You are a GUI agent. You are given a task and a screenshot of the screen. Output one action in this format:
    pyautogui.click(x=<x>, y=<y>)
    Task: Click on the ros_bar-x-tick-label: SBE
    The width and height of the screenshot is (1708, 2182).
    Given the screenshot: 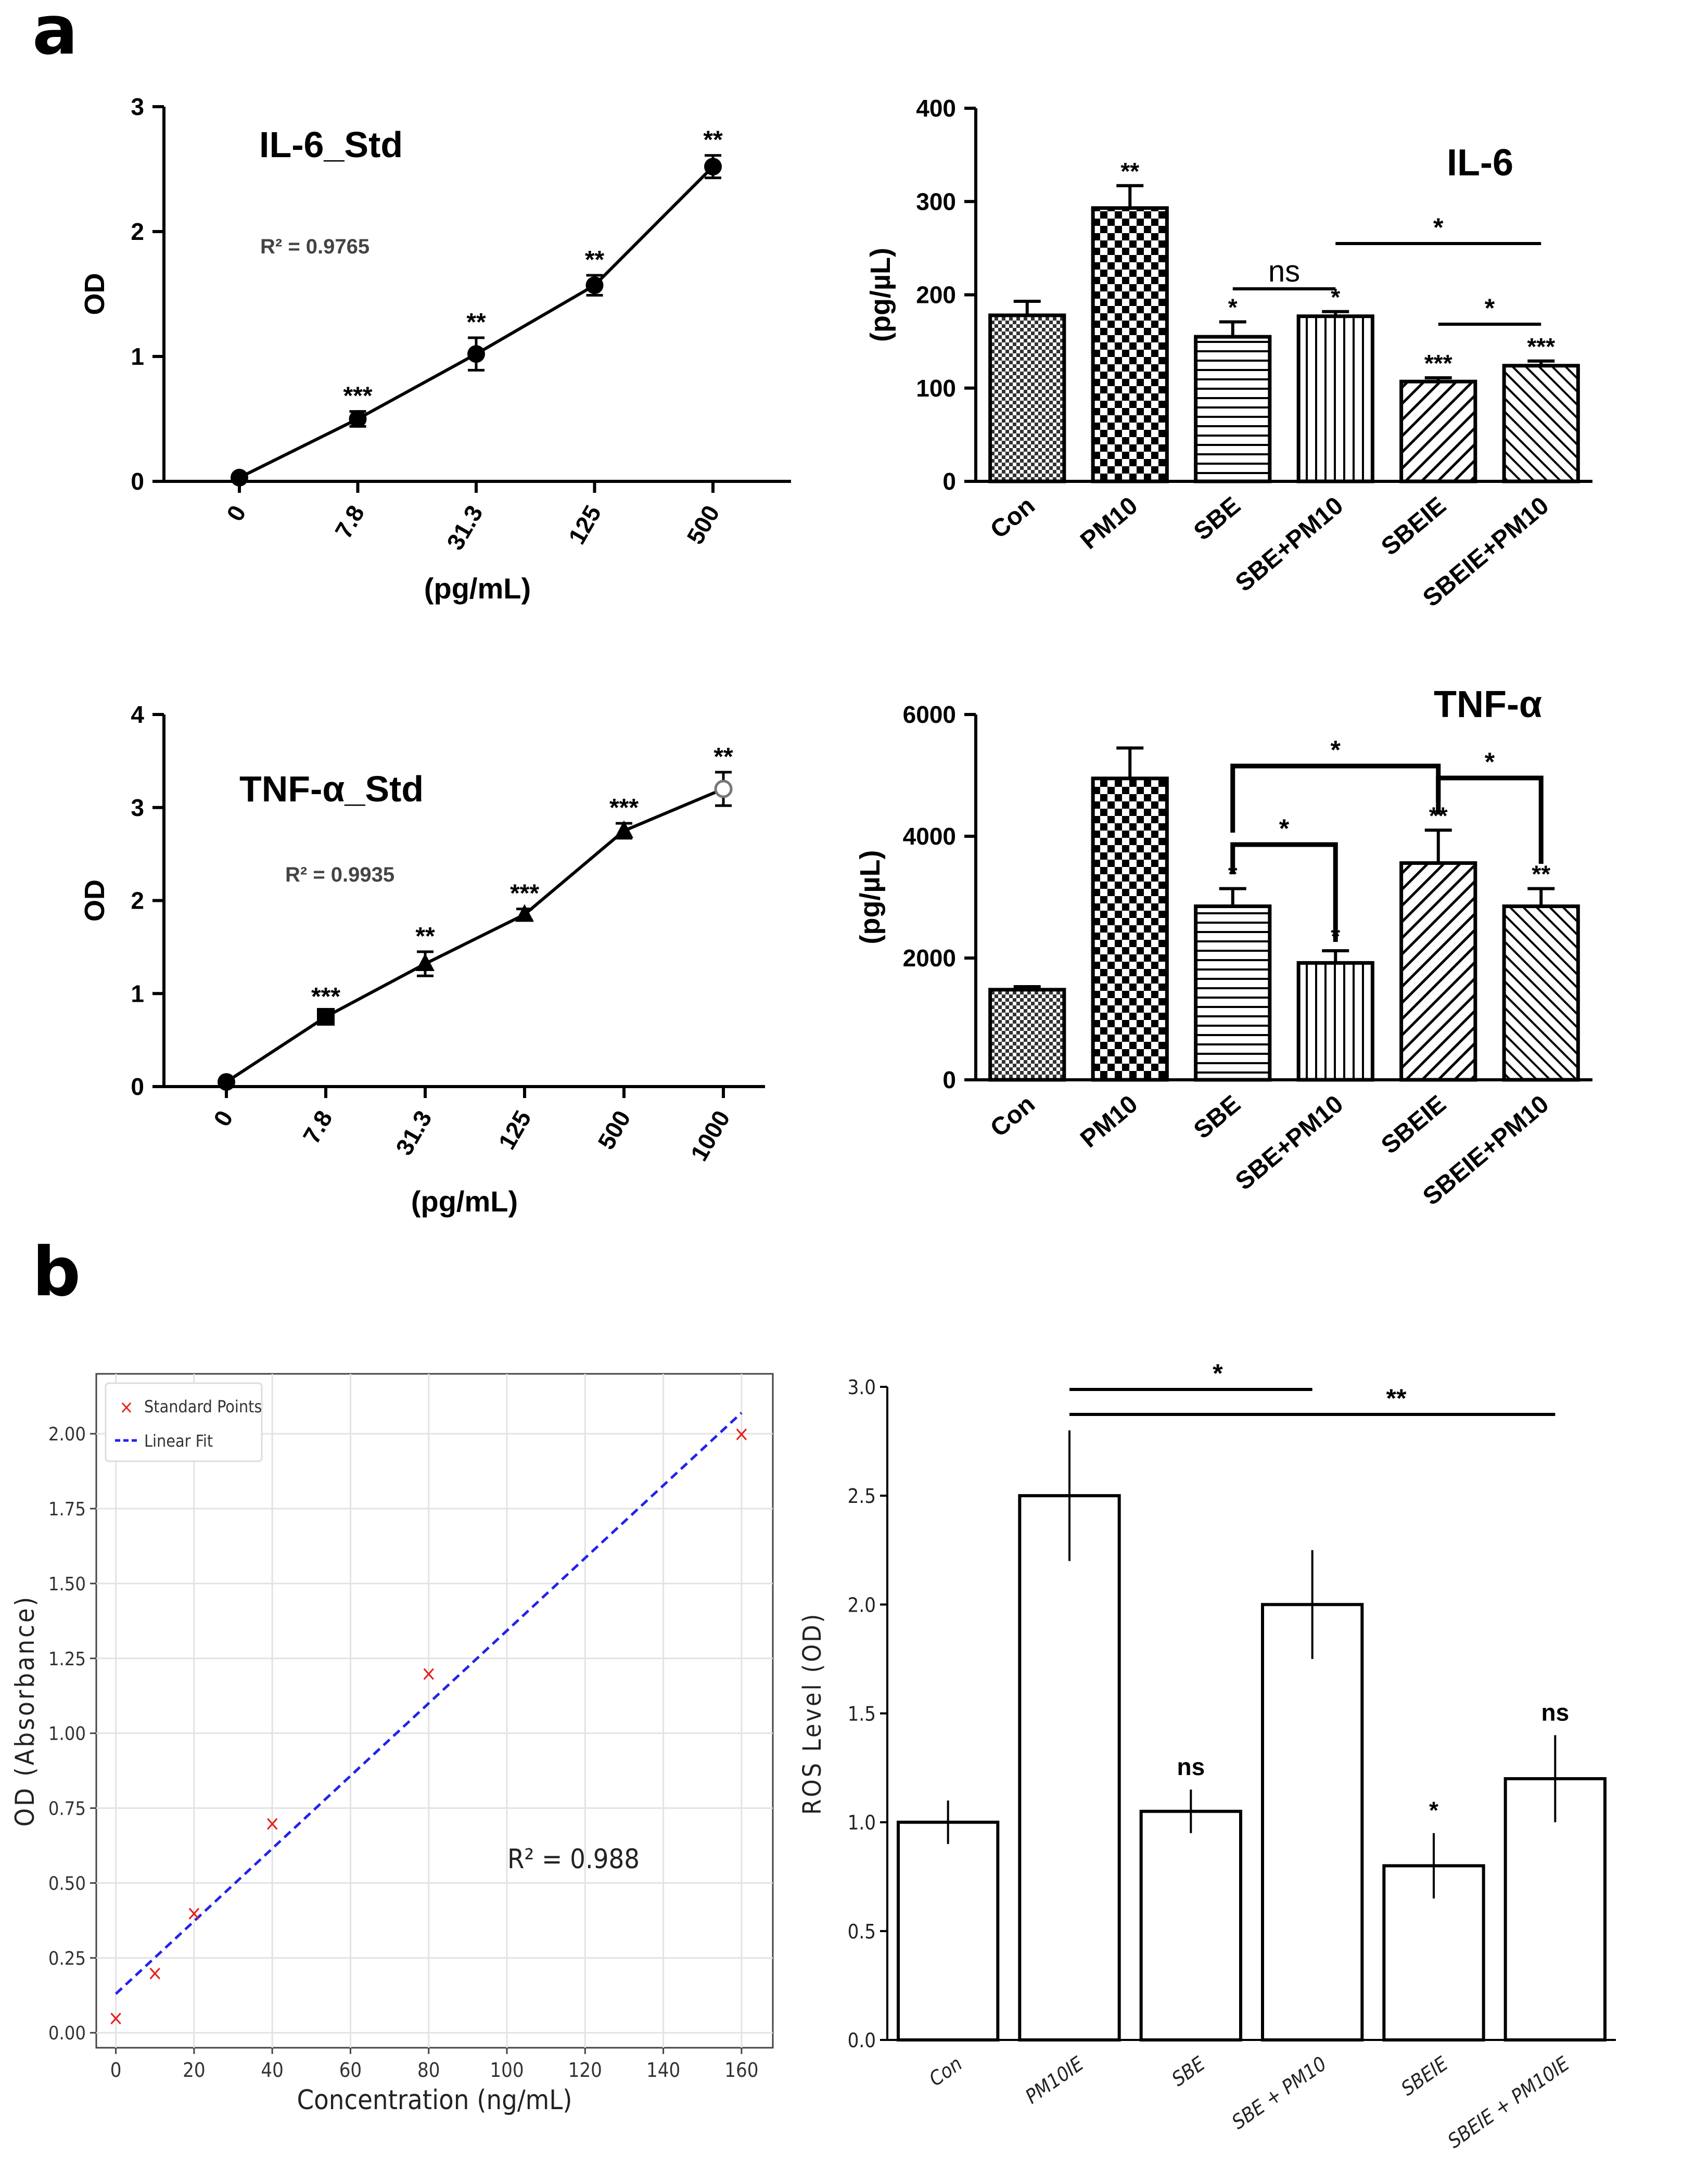 What is the action you would take?
    pyautogui.click(x=1188, y=2071)
    